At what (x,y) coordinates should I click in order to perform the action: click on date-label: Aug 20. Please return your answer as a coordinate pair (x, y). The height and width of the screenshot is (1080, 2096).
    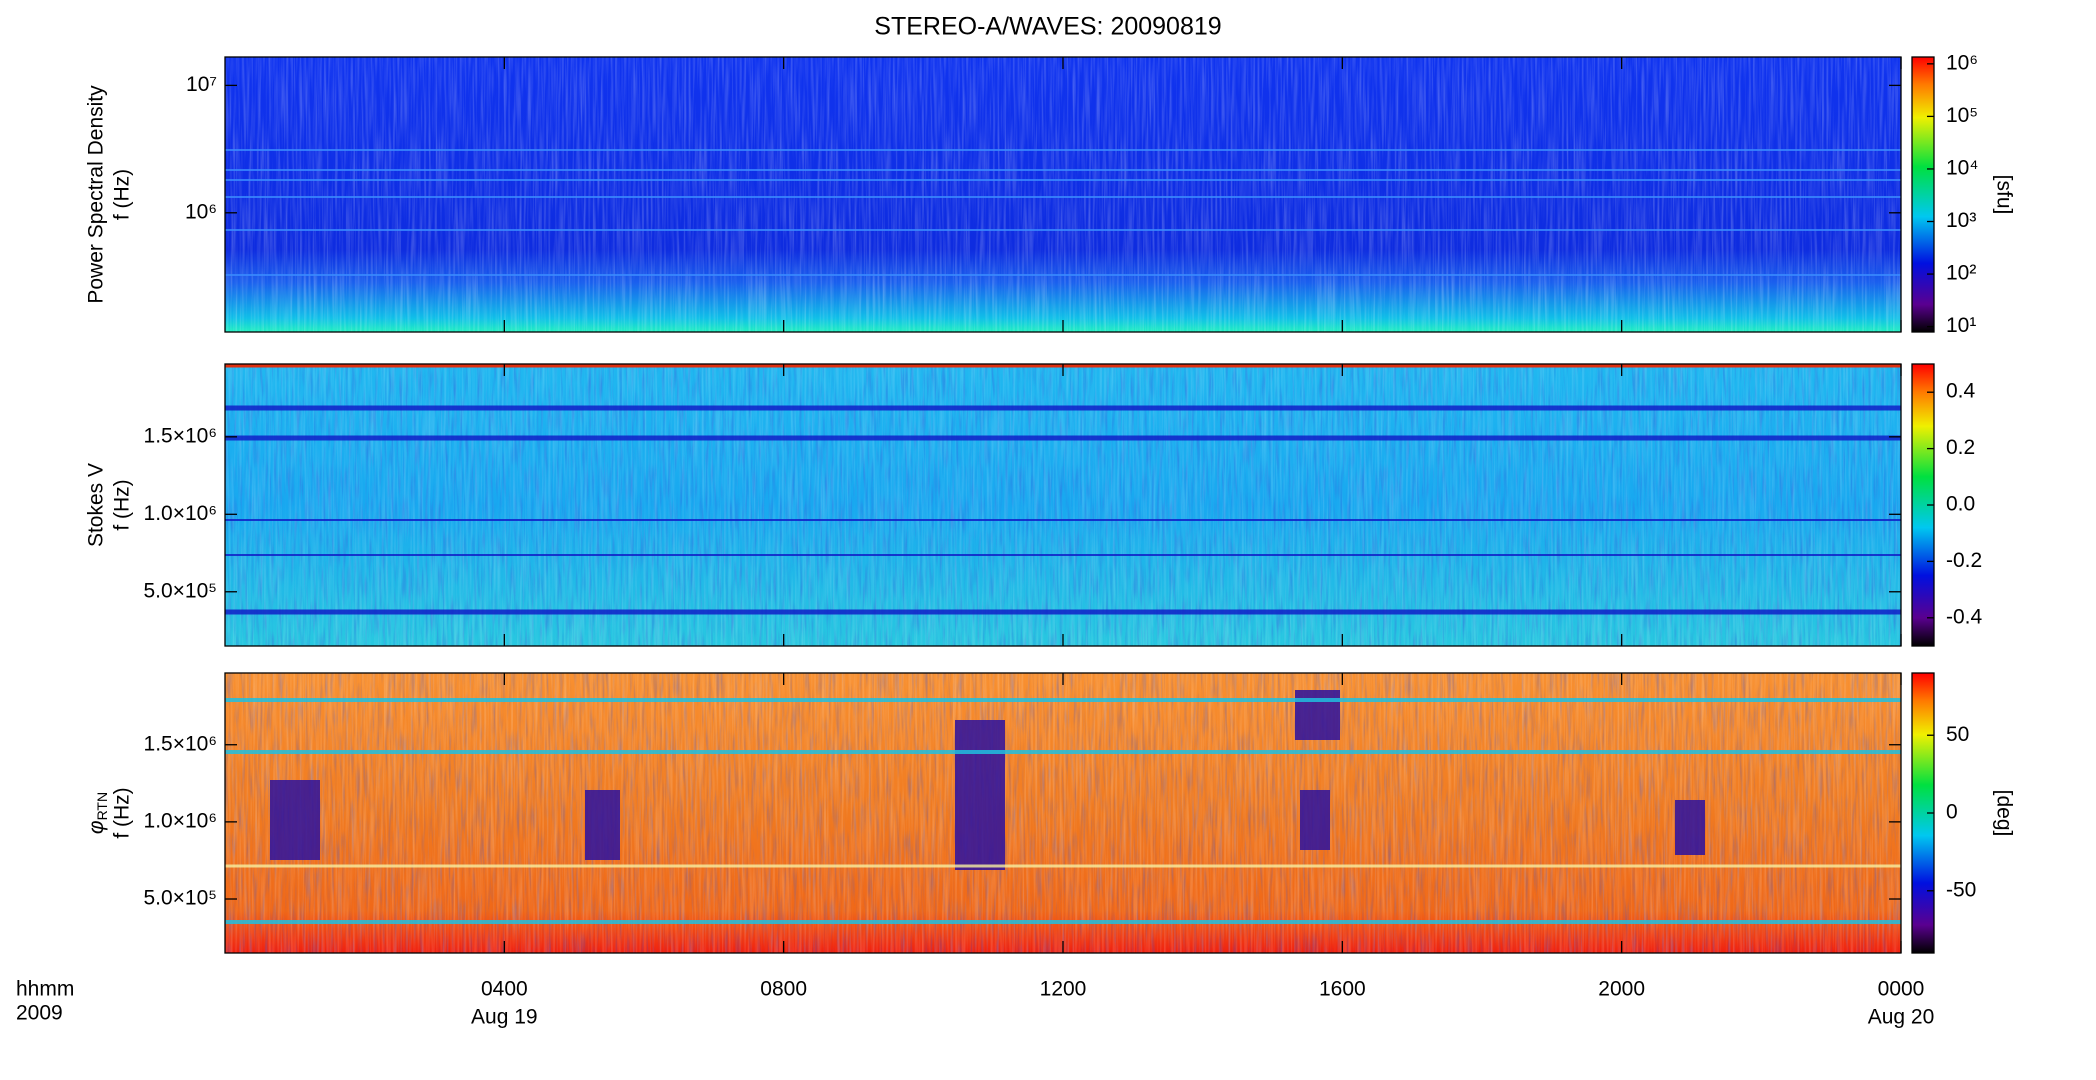
    Looking at the image, I should click on (1901, 1017).